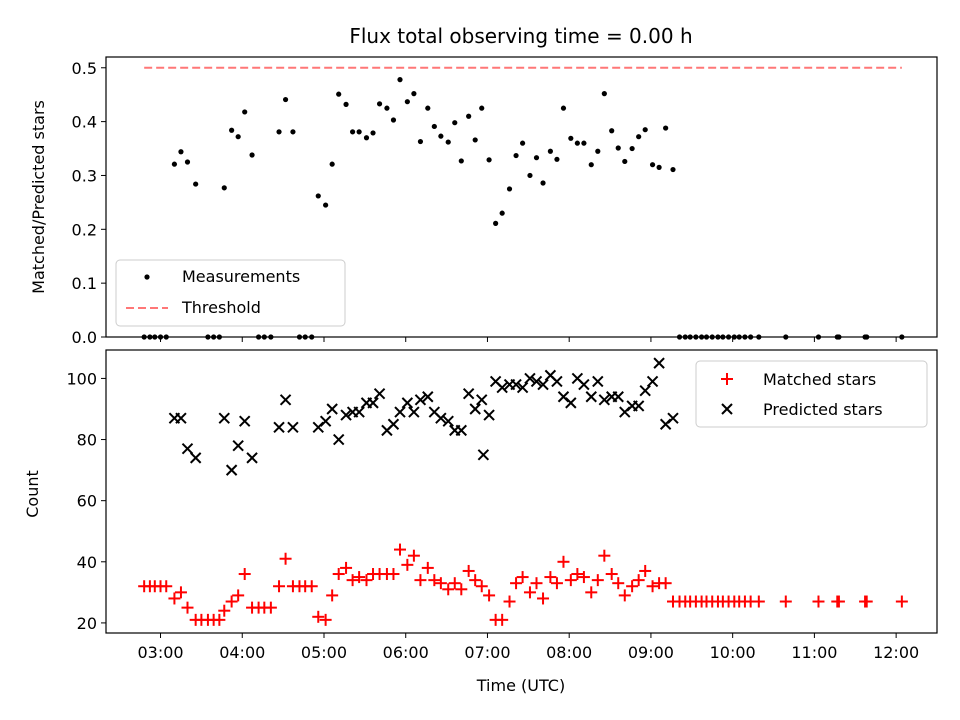 The height and width of the screenshot is (720, 960). What do you see at coordinates (87, 562) in the screenshot?
I see `bottom-y-tick-label: 40` at bounding box center [87, 562].